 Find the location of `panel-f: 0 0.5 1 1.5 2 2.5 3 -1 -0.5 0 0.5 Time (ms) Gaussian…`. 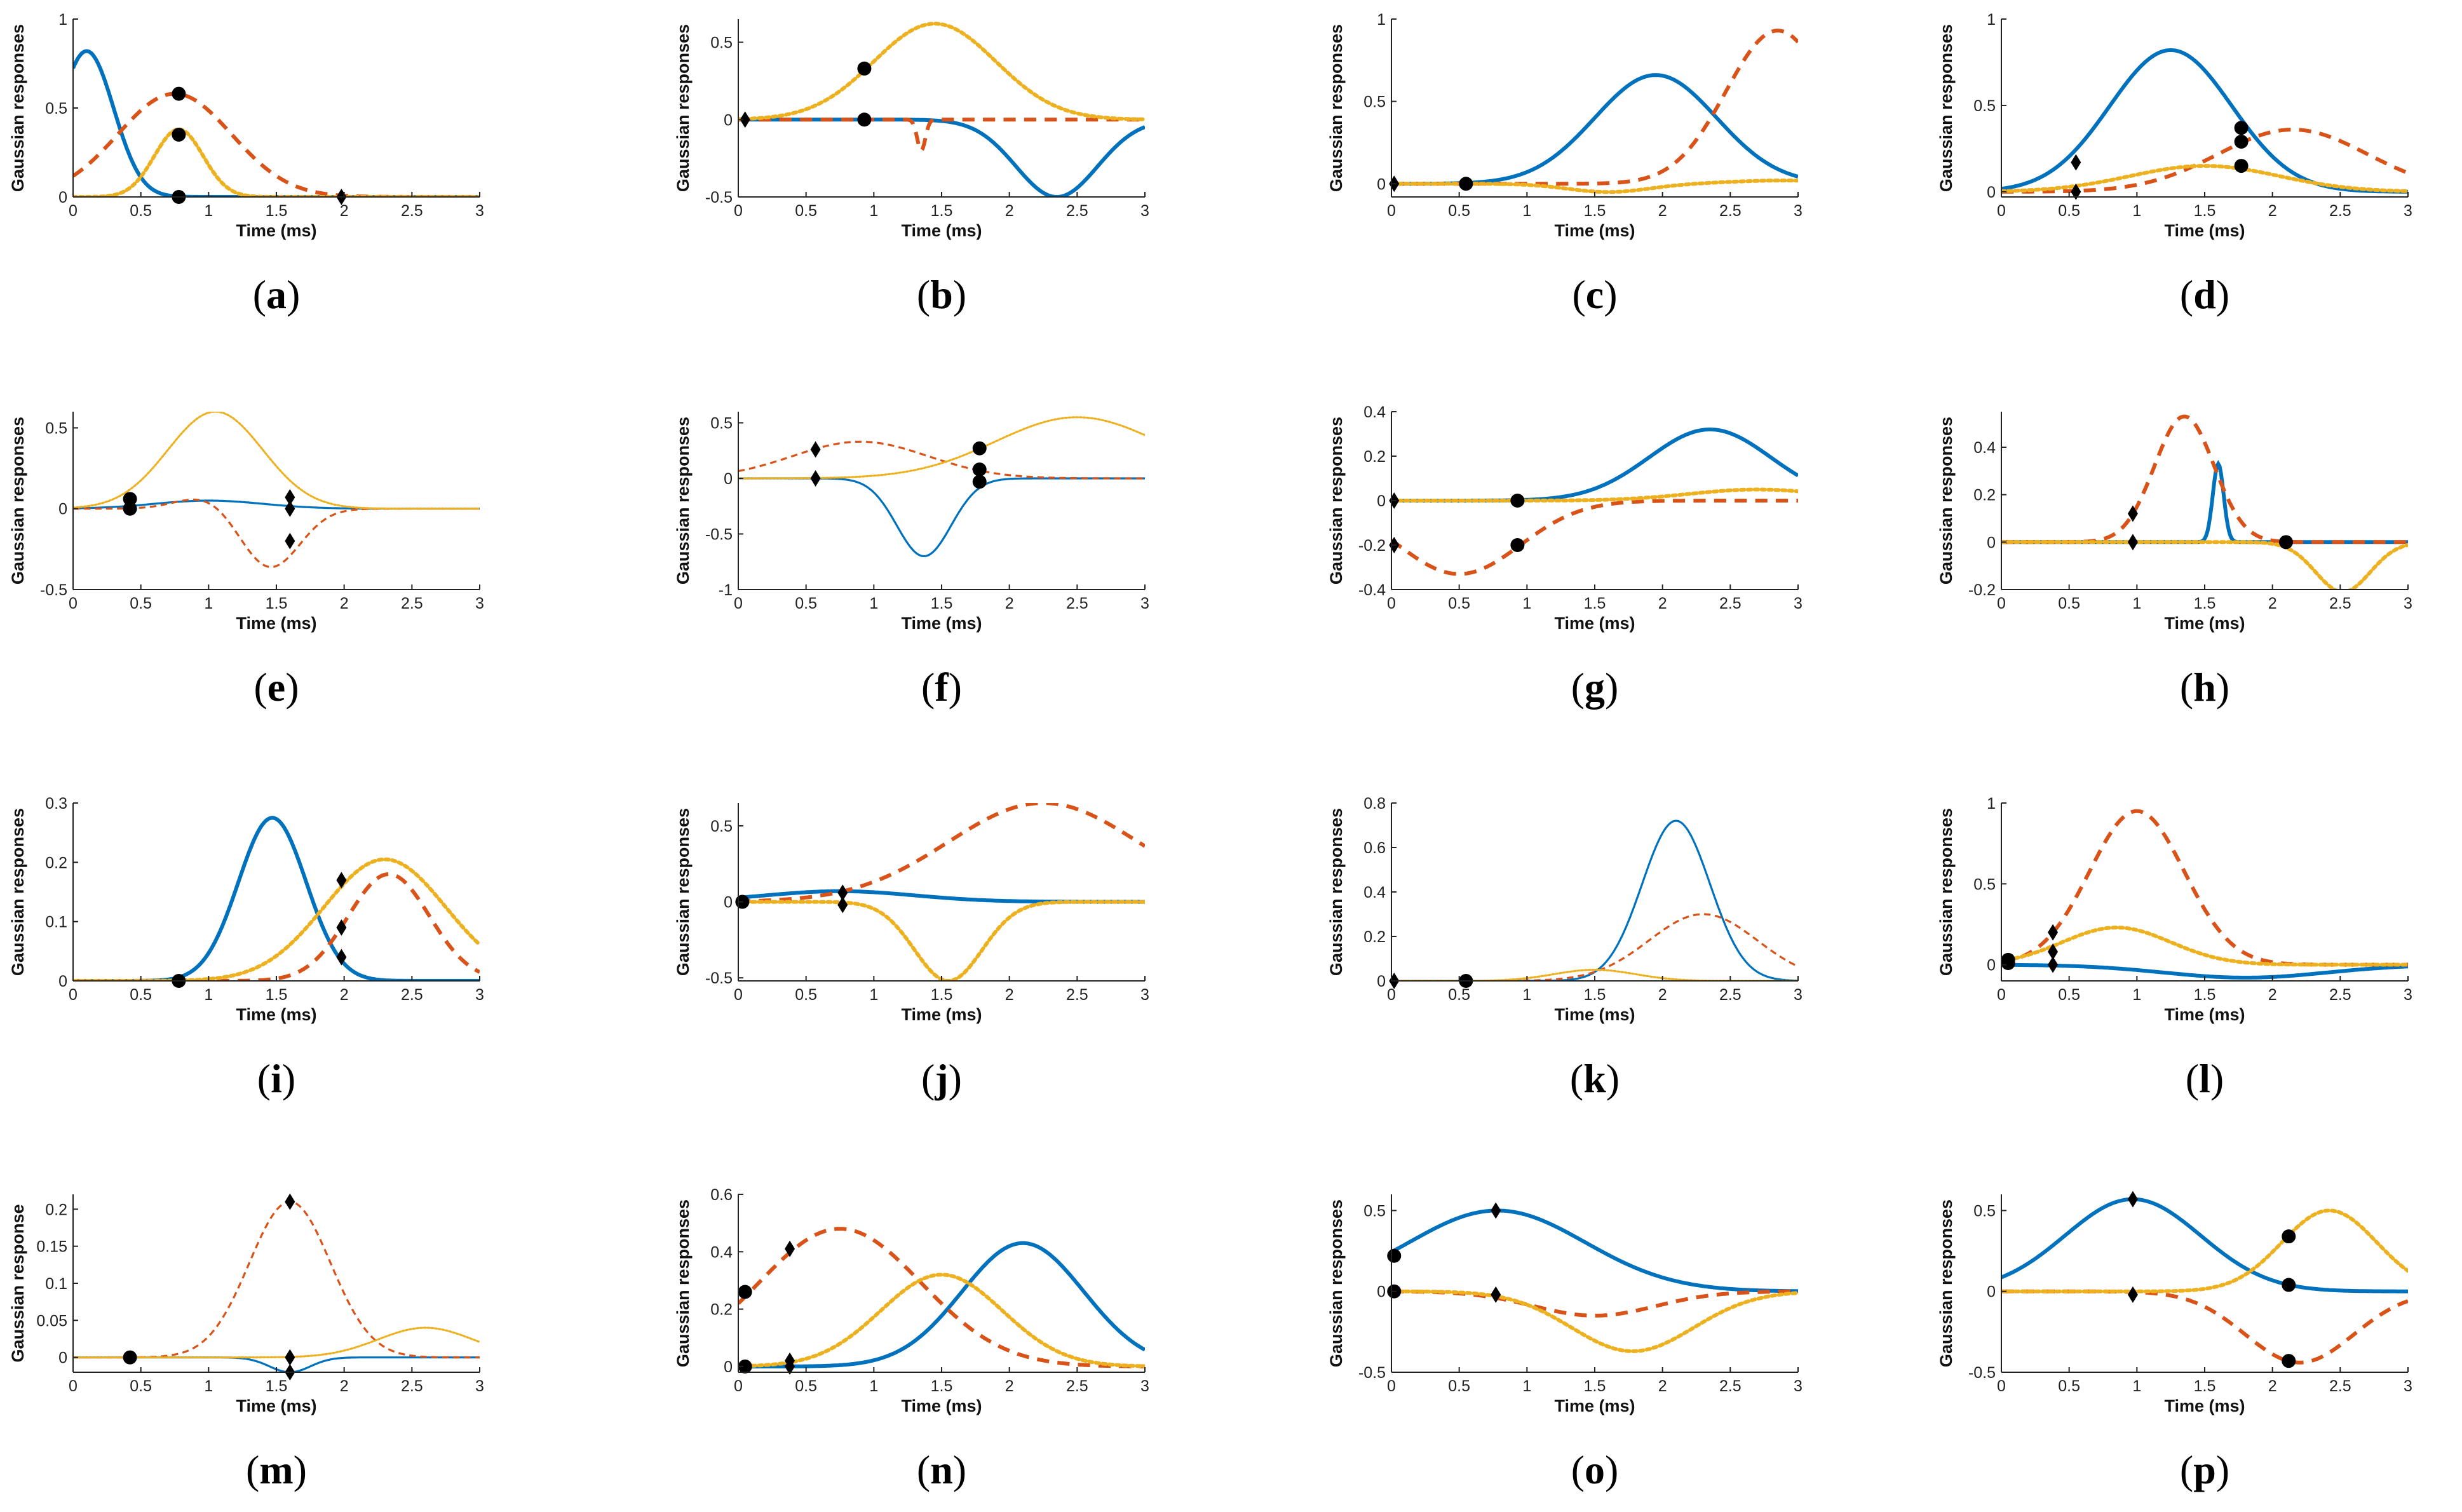

panel-f: 0 0.5 1 1.5 2 2.5 3 -1 -0.5 0 0.5 Time (ms) Gaussian… is located at coordinates (911, 561).